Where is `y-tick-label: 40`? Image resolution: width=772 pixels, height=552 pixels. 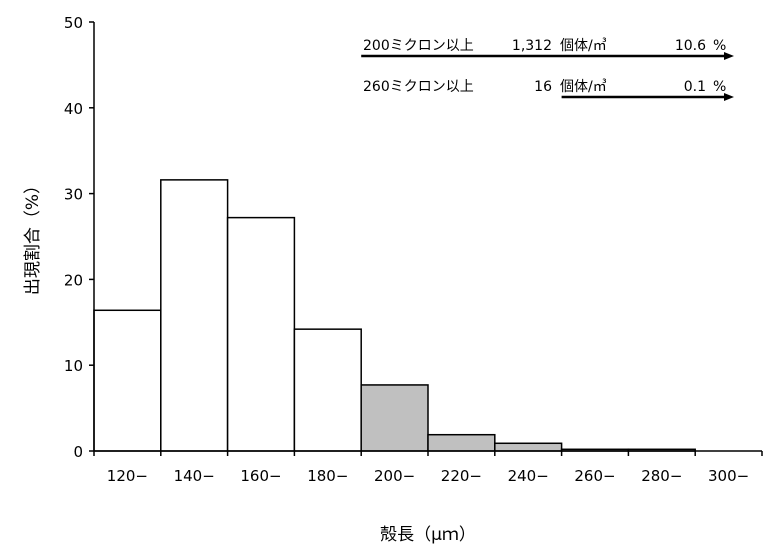
y-tick-label: 40 is located at coordinates (73, 109).